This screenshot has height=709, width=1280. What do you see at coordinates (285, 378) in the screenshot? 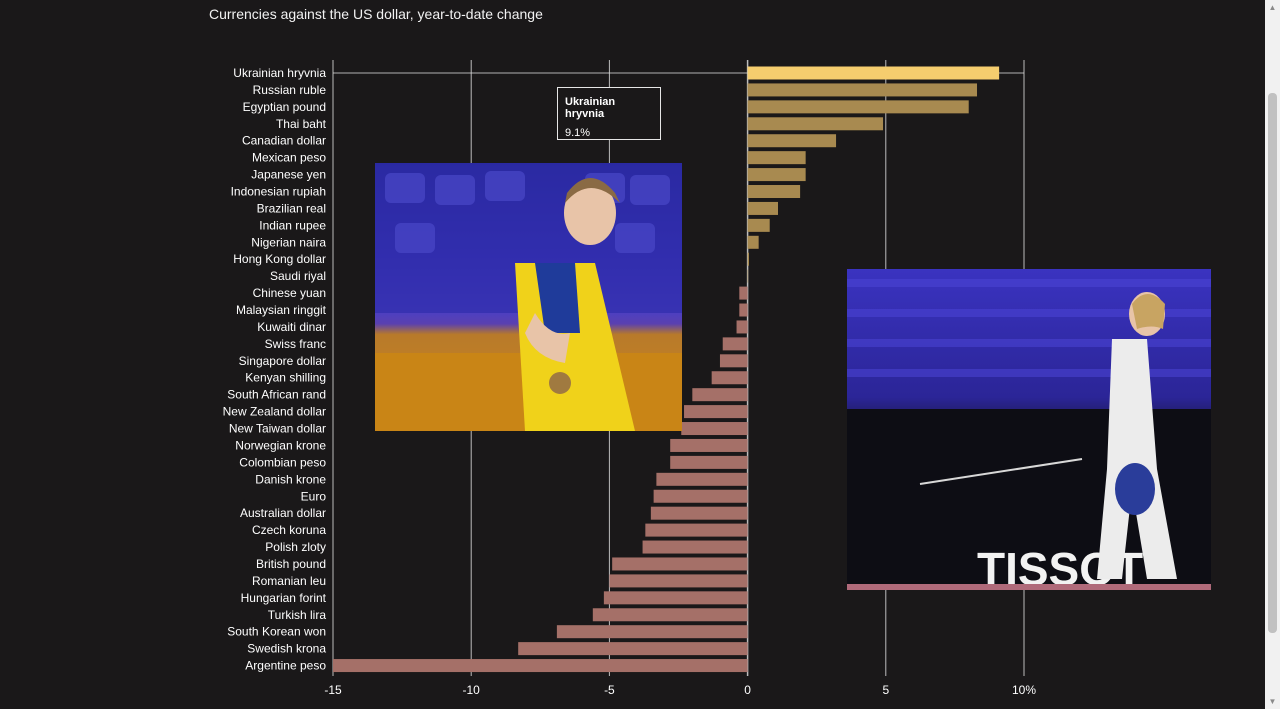
I see `category-label: Kenyan shilling` at bounding box center [285, 378].